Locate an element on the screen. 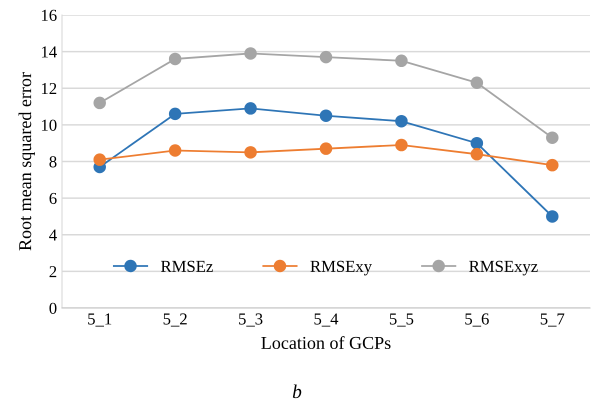 This screenshot has width=594, height=407. y-axis-title: Root mean squared error is located at coordinates (26, 161).